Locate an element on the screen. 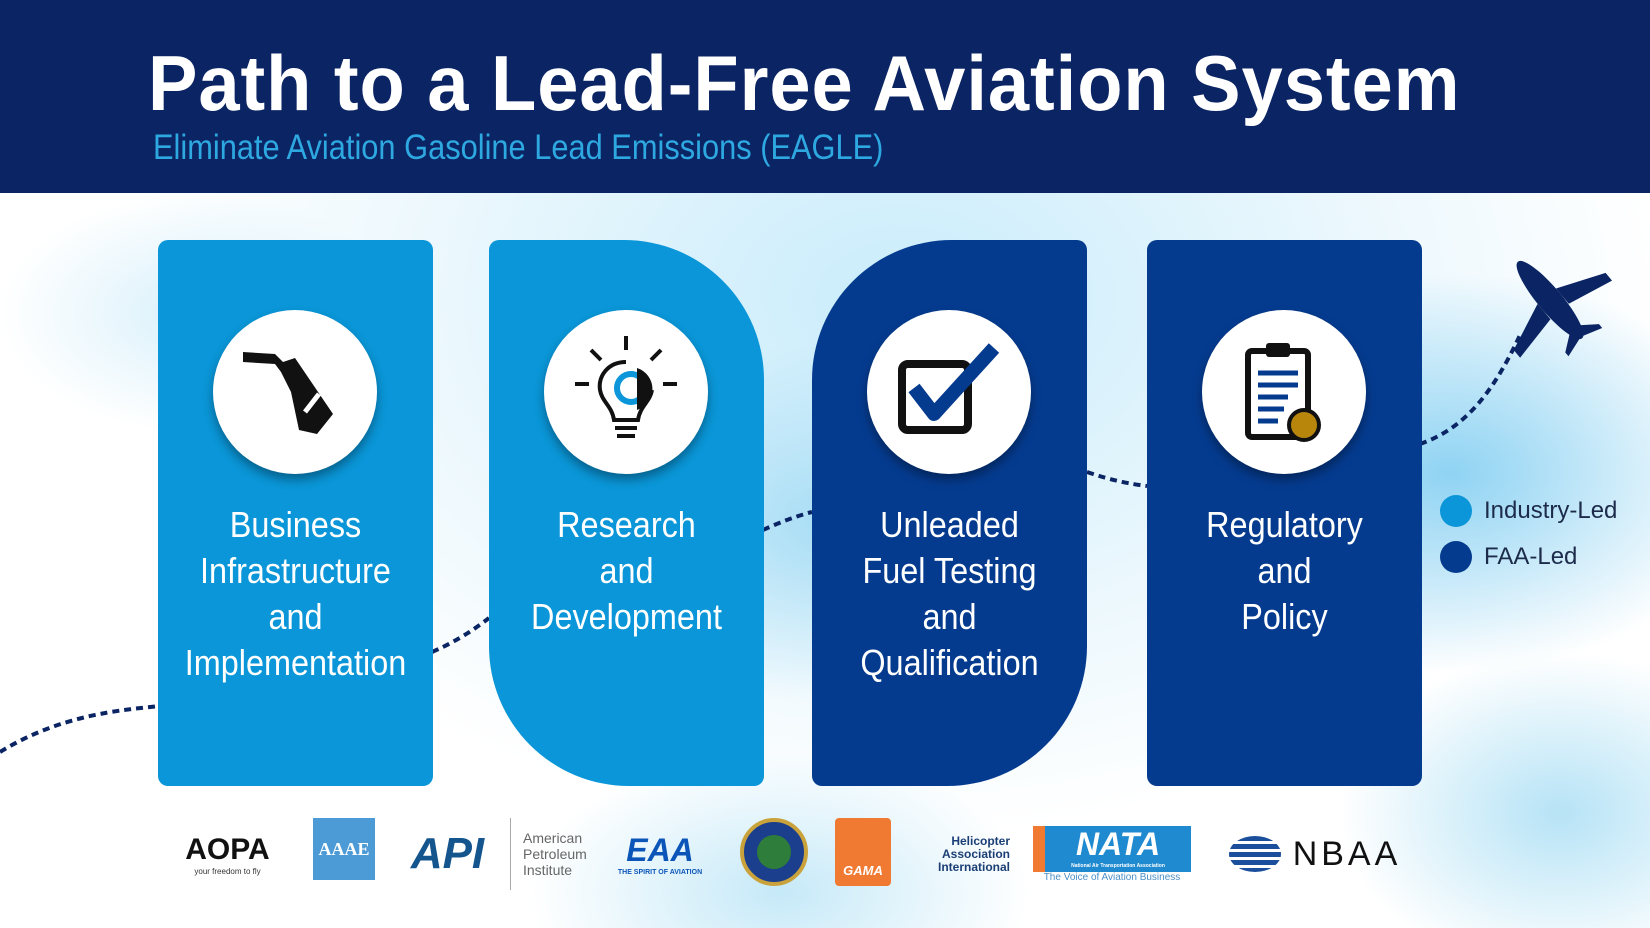  card-regulatory-policy: Regulatory and Policy is located at coordinates (1284, 513).